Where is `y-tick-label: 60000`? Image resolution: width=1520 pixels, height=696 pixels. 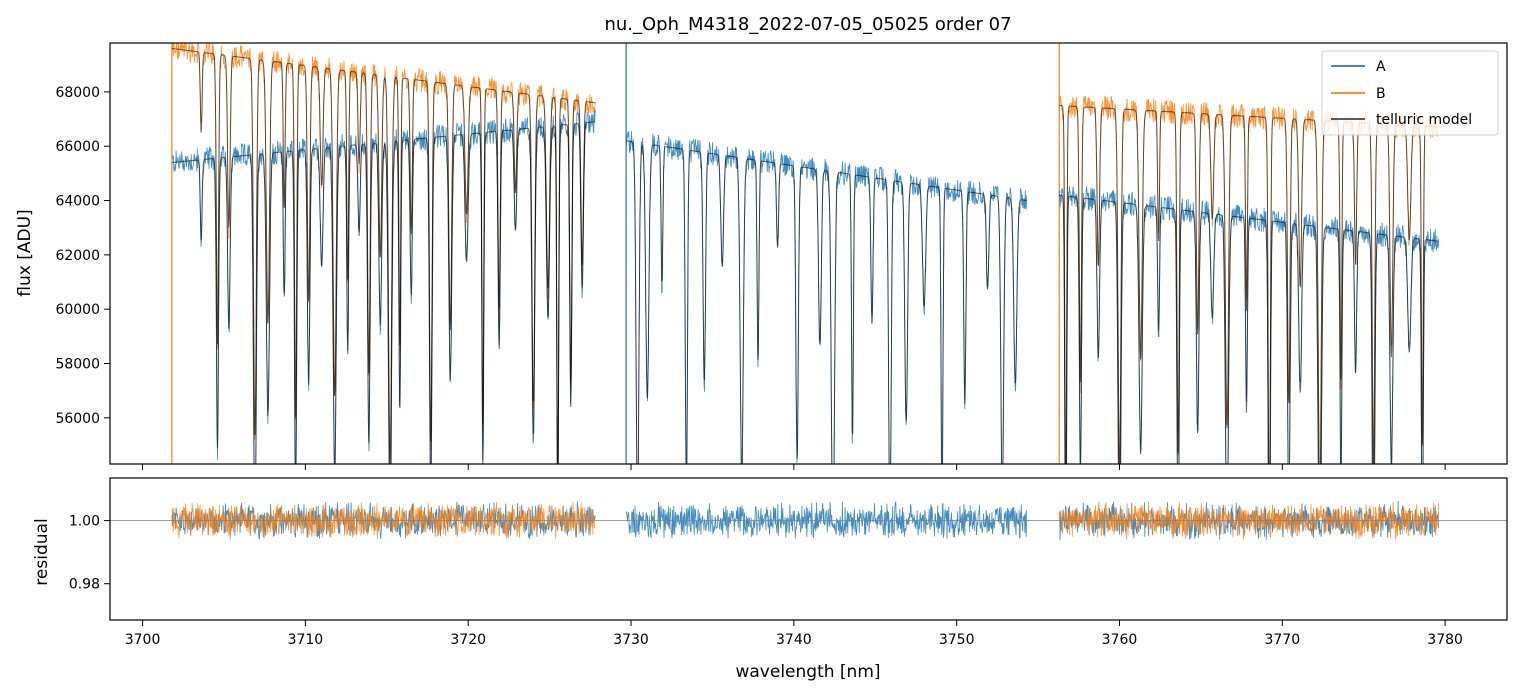 y-tick-label: 60000 is located at coordinates (77, 310).